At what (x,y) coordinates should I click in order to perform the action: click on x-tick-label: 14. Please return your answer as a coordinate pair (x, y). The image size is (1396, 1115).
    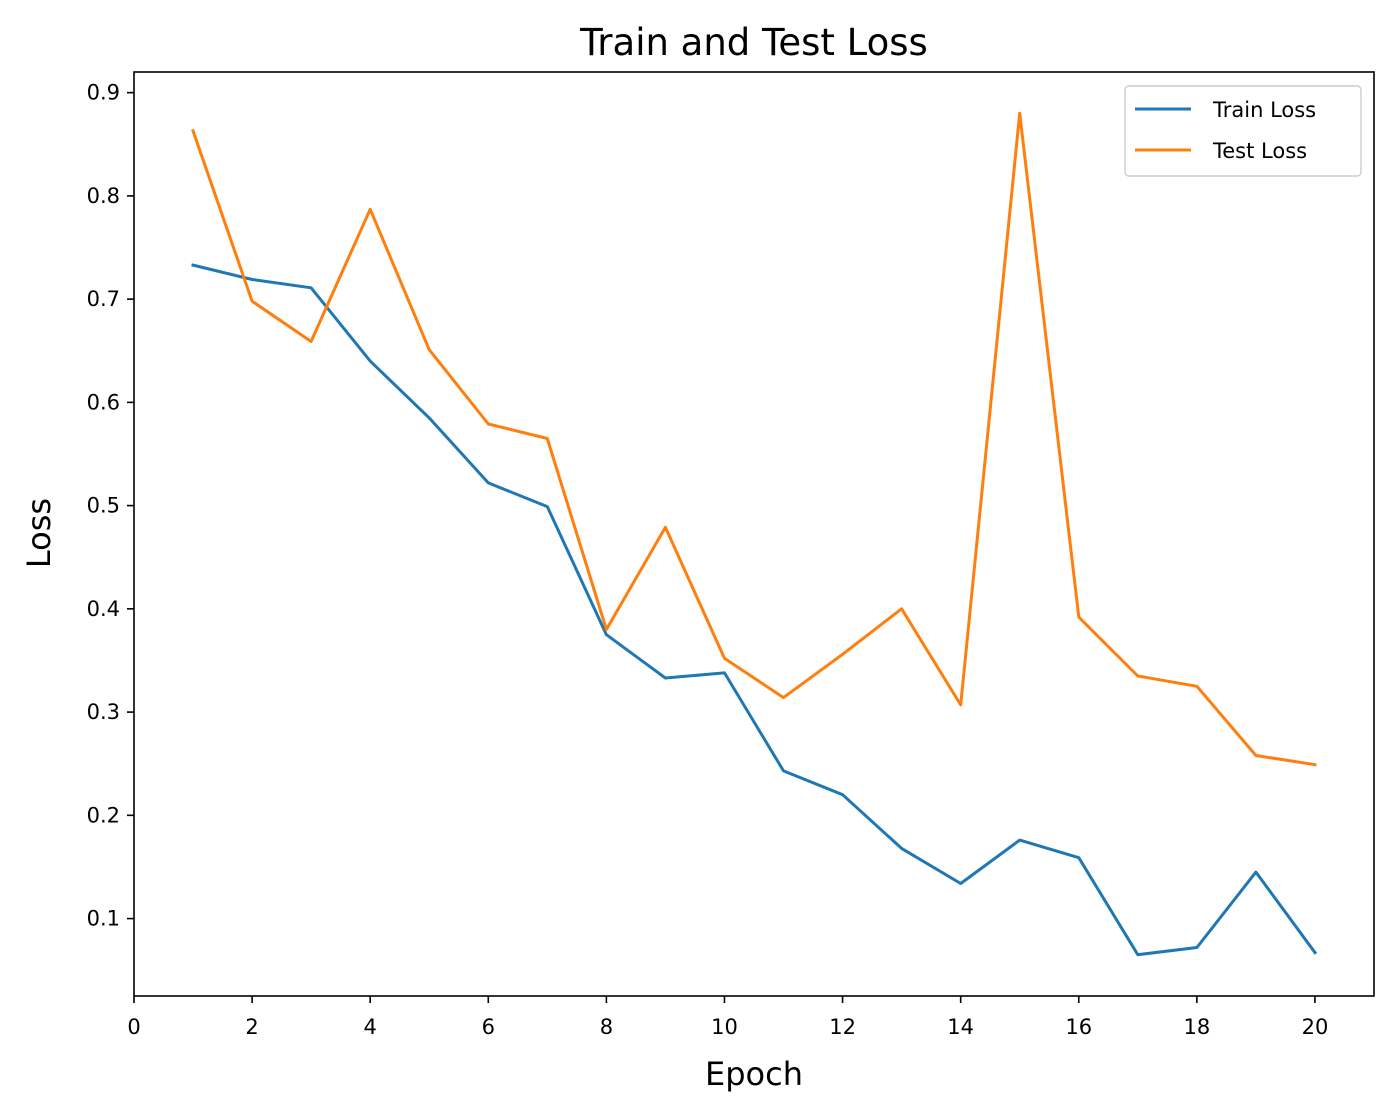
    Looking at the image, I should click on (960, 1027).